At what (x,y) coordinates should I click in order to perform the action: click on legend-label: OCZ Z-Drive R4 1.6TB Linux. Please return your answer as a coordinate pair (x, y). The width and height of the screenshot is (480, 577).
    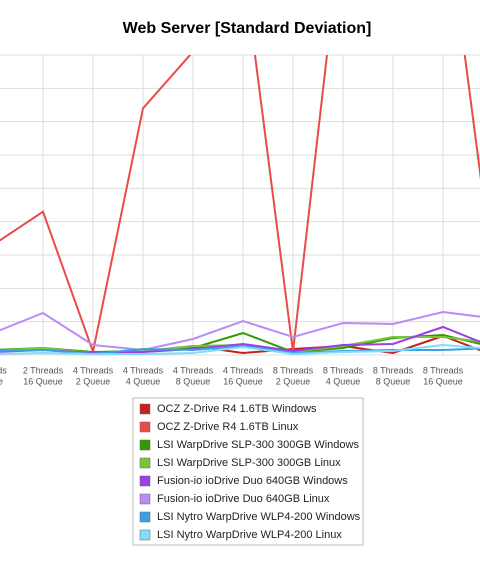
    Looking at the image, I should click on (228, 427).